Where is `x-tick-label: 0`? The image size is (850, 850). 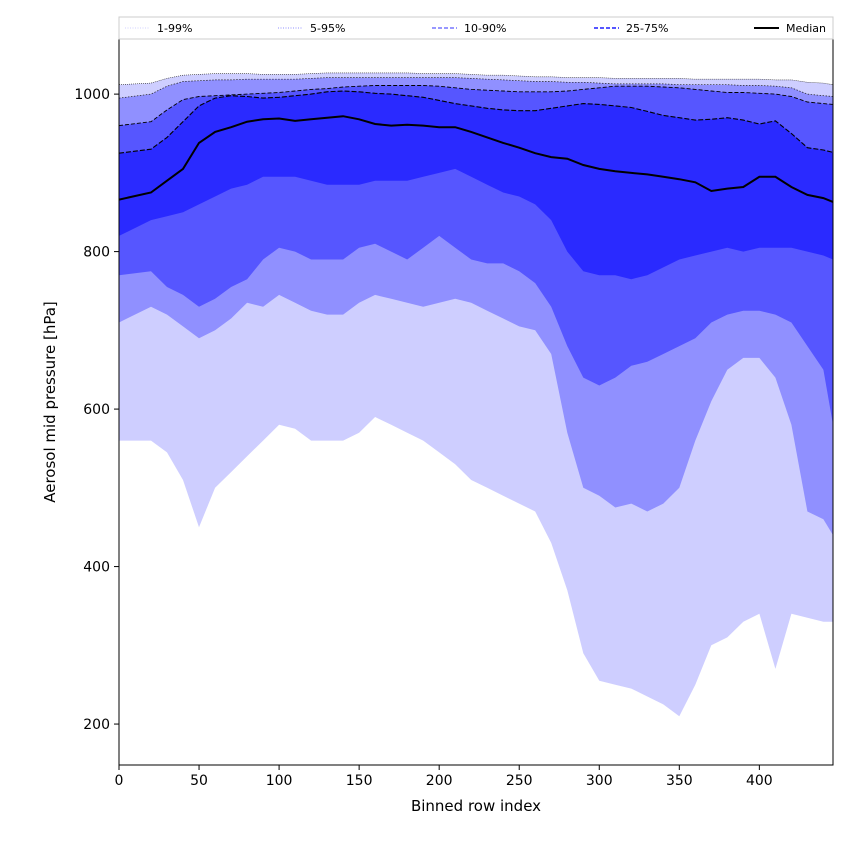 x-tick-label: 0 is located at coordinates (119, 781).